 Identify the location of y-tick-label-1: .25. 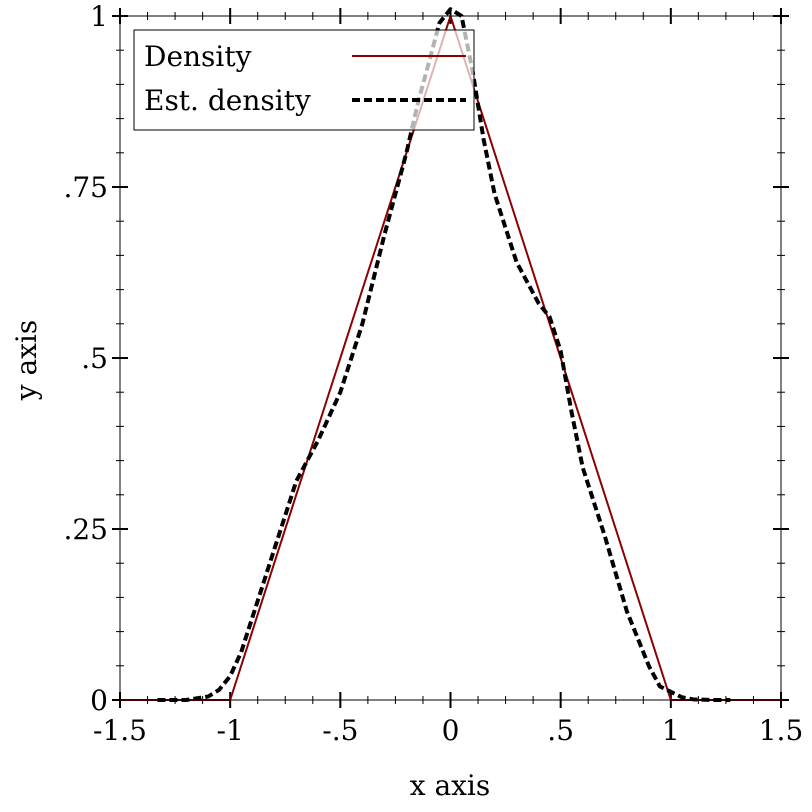
(85, 529).